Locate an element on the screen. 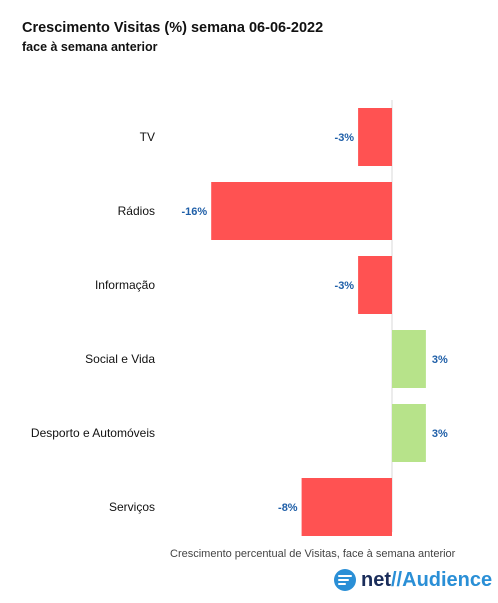 The image size is (498, 603). value-label-3: 3% is located at coordinates (440, 360).